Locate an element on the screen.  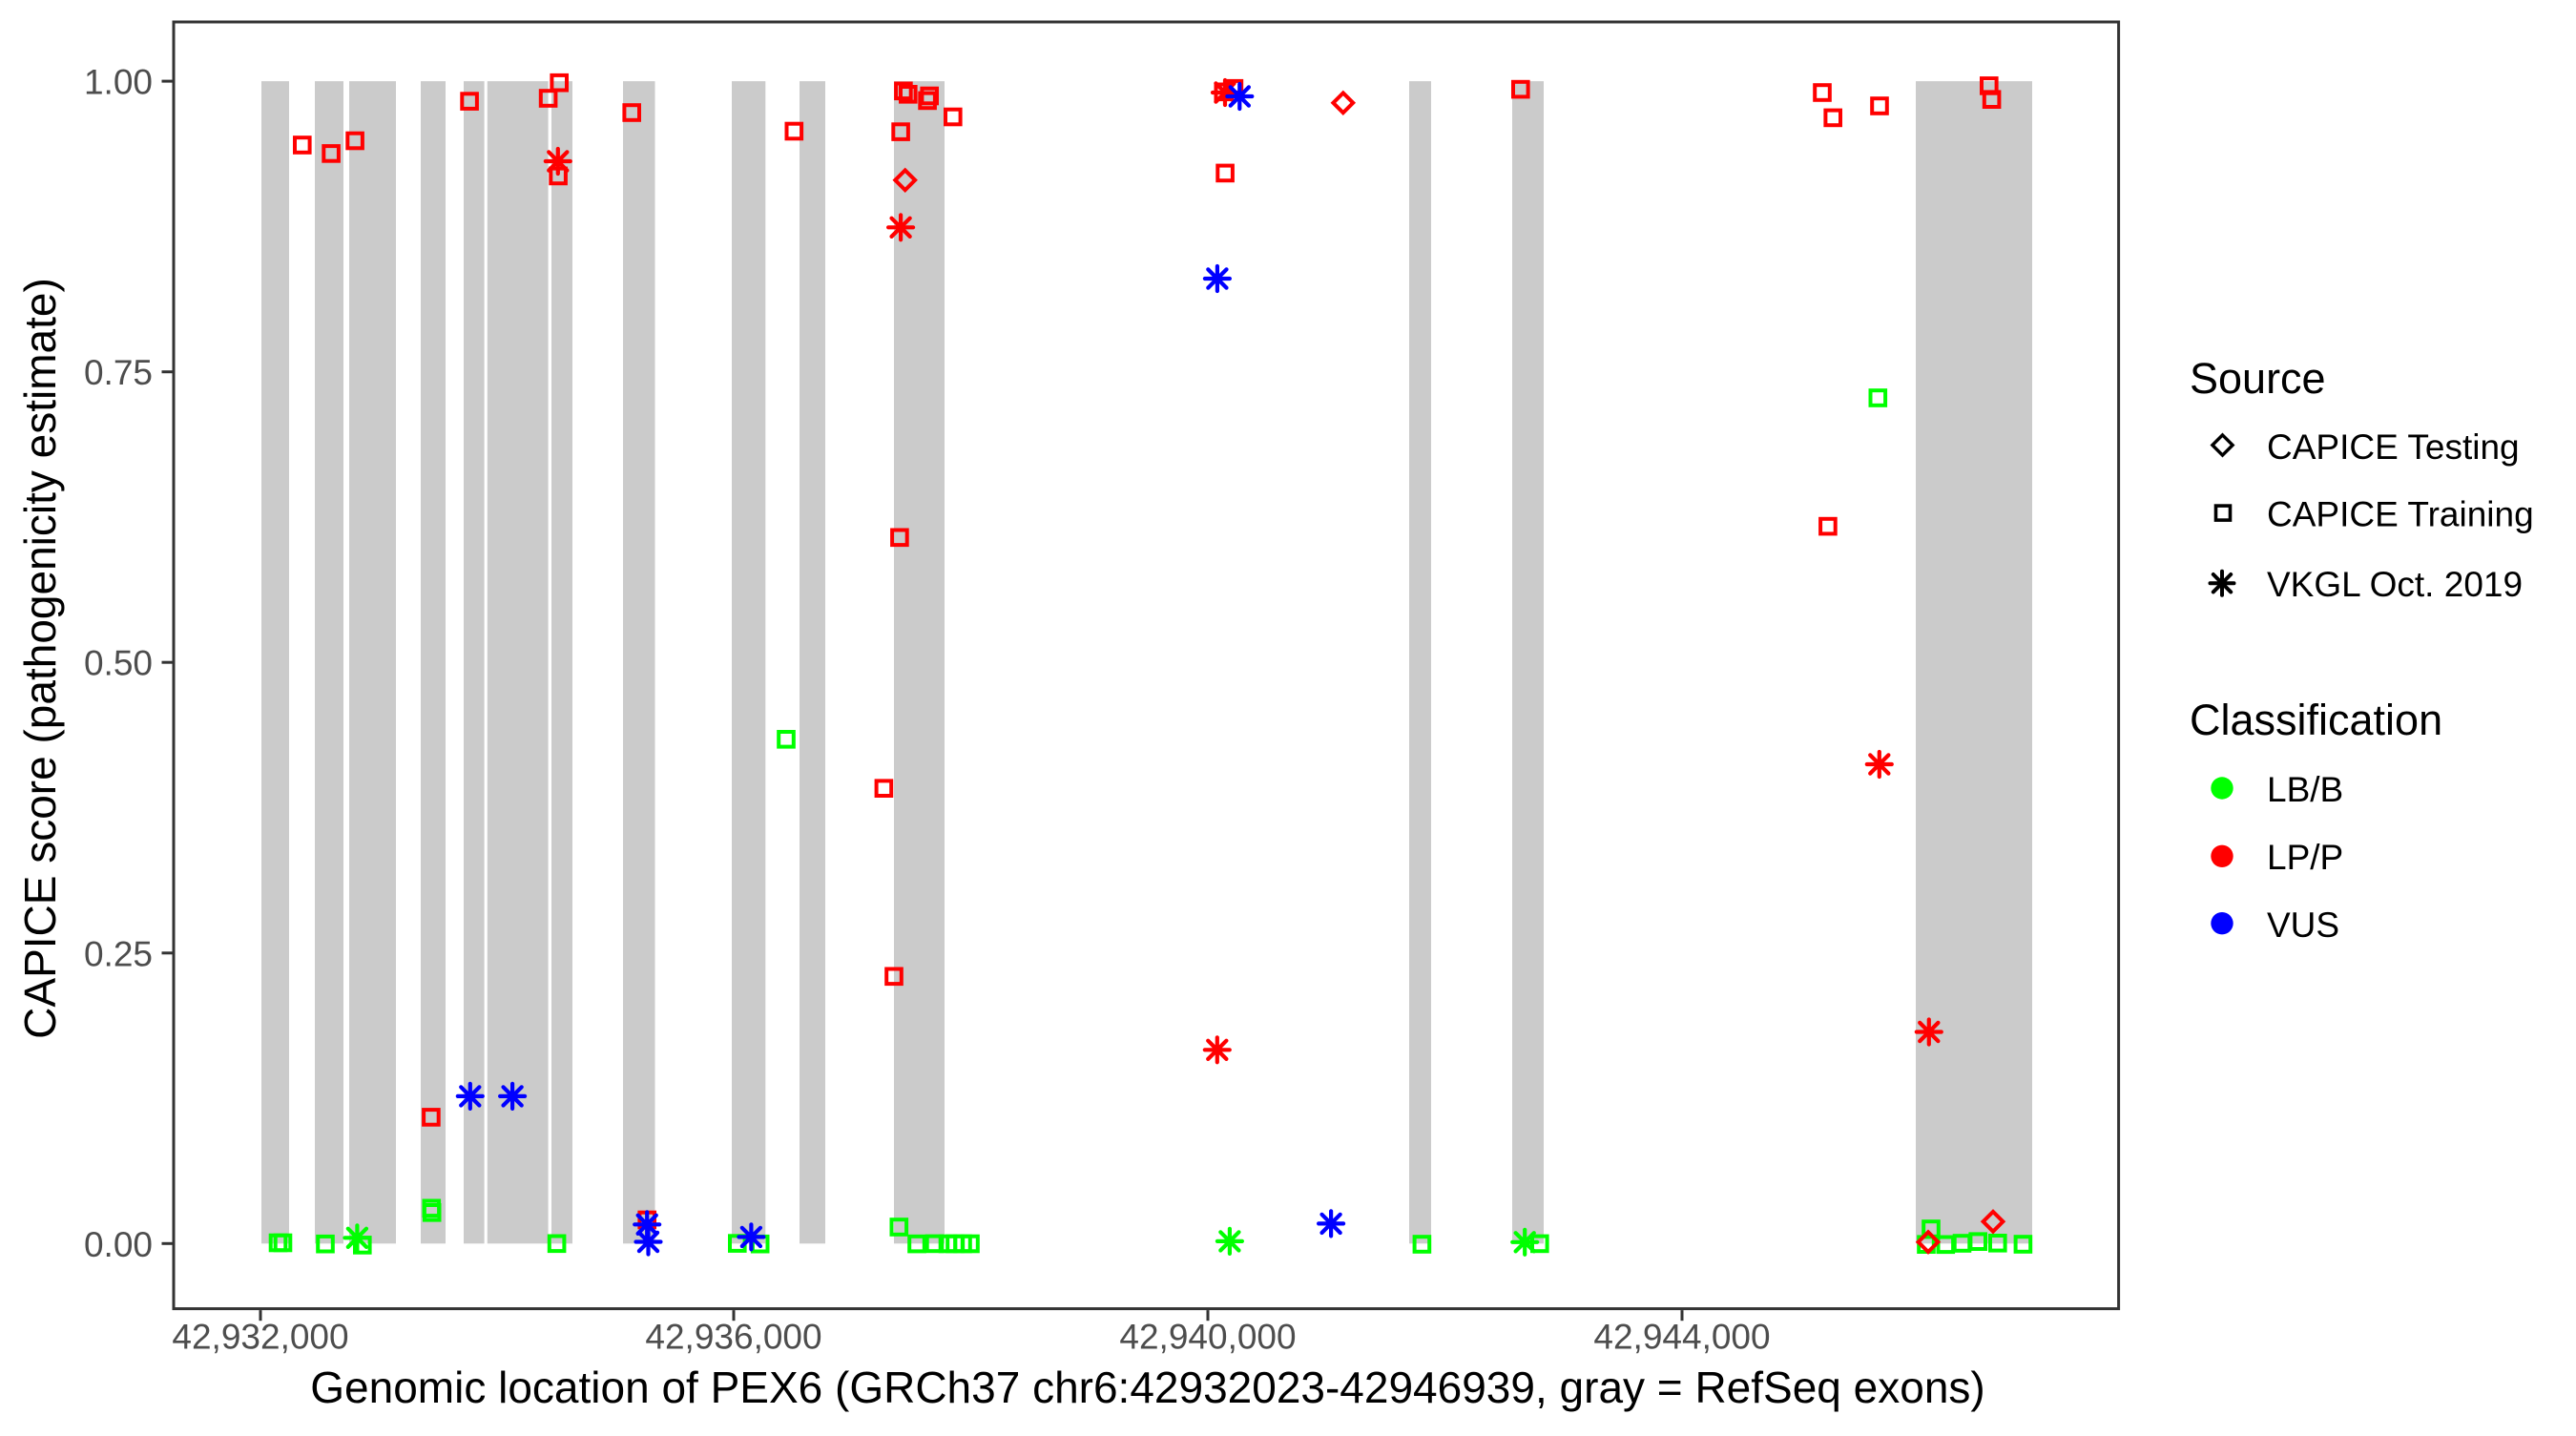
svg-text: 42,940,000 is located at coordinates (1207, 1337).